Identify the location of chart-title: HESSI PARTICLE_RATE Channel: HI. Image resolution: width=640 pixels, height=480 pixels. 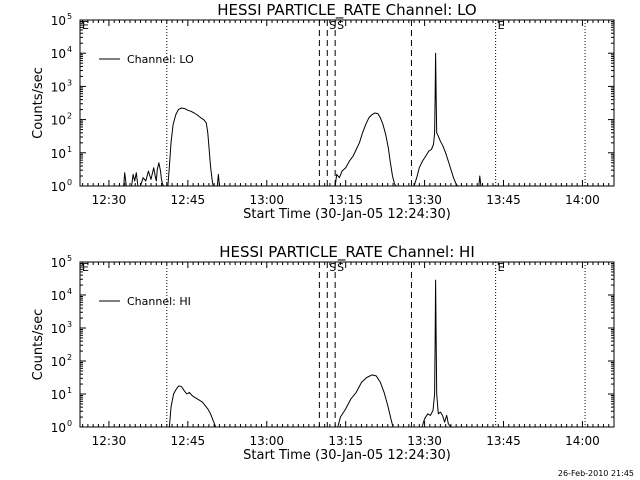
(347, 252).